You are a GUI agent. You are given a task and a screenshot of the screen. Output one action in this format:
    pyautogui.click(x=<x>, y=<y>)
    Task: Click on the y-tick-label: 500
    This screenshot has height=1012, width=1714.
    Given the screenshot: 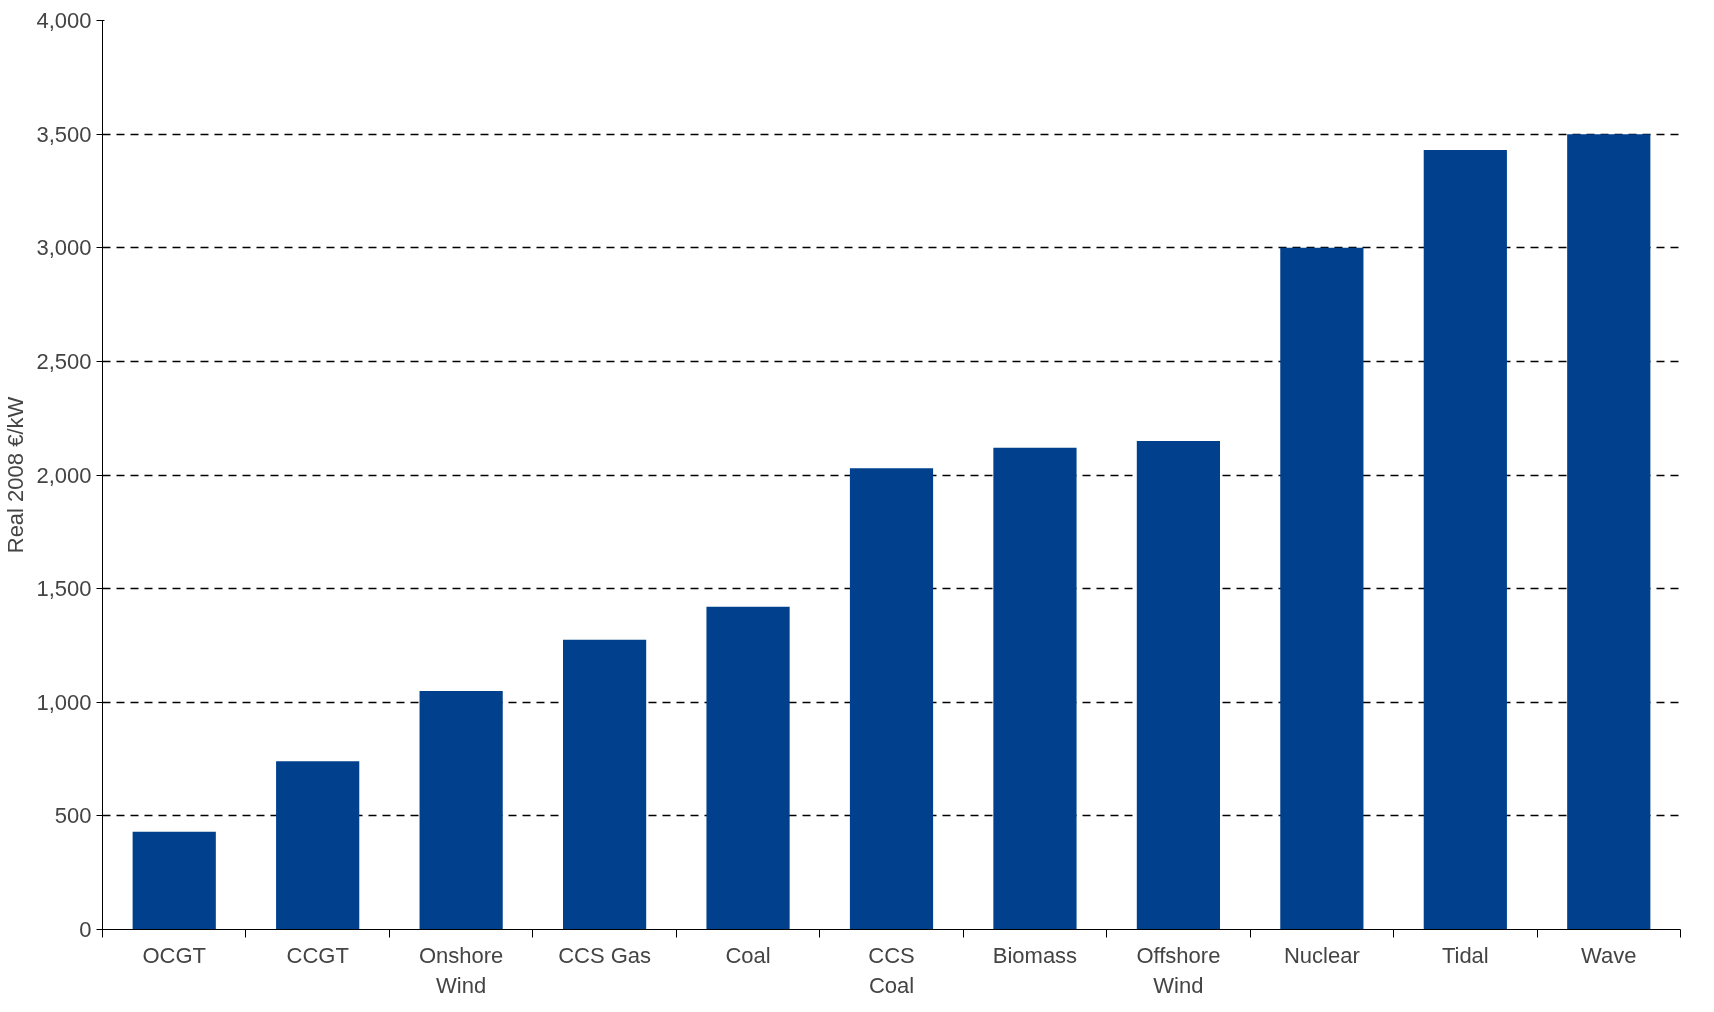 What is the action you would take?
    pyautogui.click(x=73, y=816)
    